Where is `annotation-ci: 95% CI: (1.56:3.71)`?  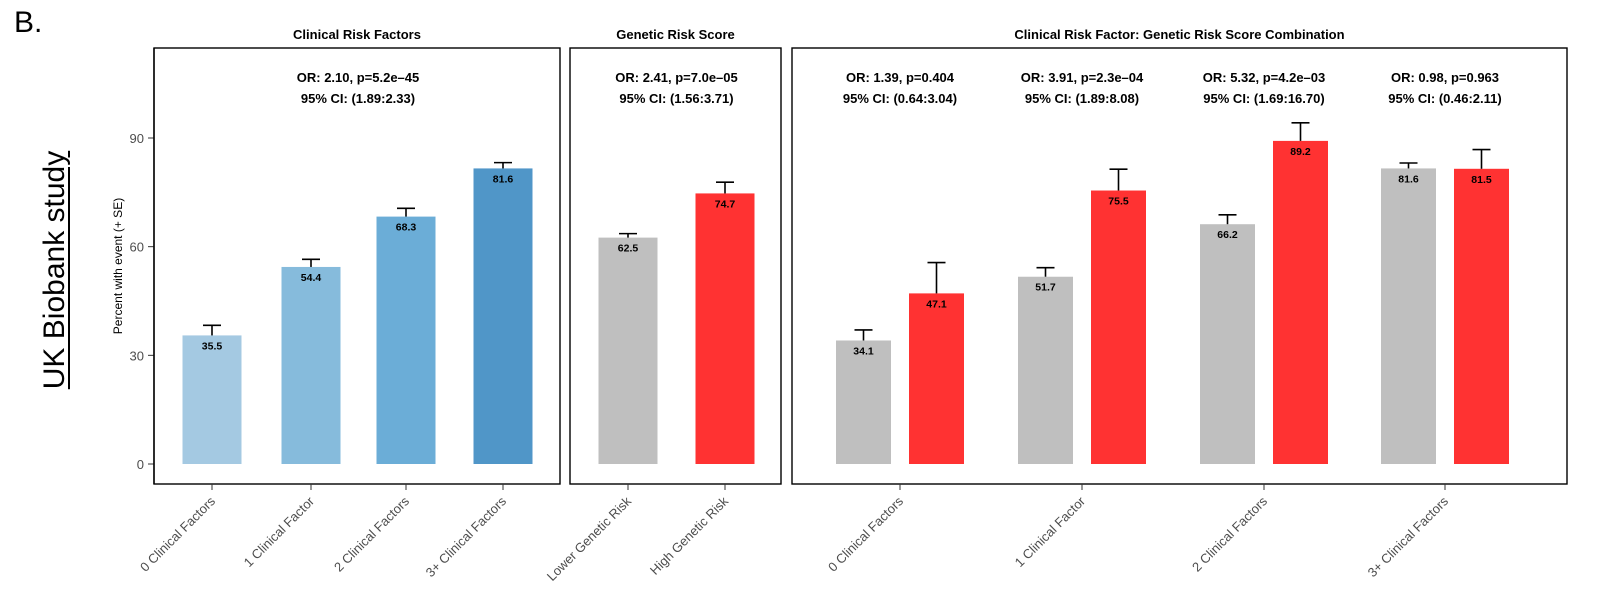
annotation-ci: 95% CI: (1.56:3.71) is located at coordinates (676, 98).